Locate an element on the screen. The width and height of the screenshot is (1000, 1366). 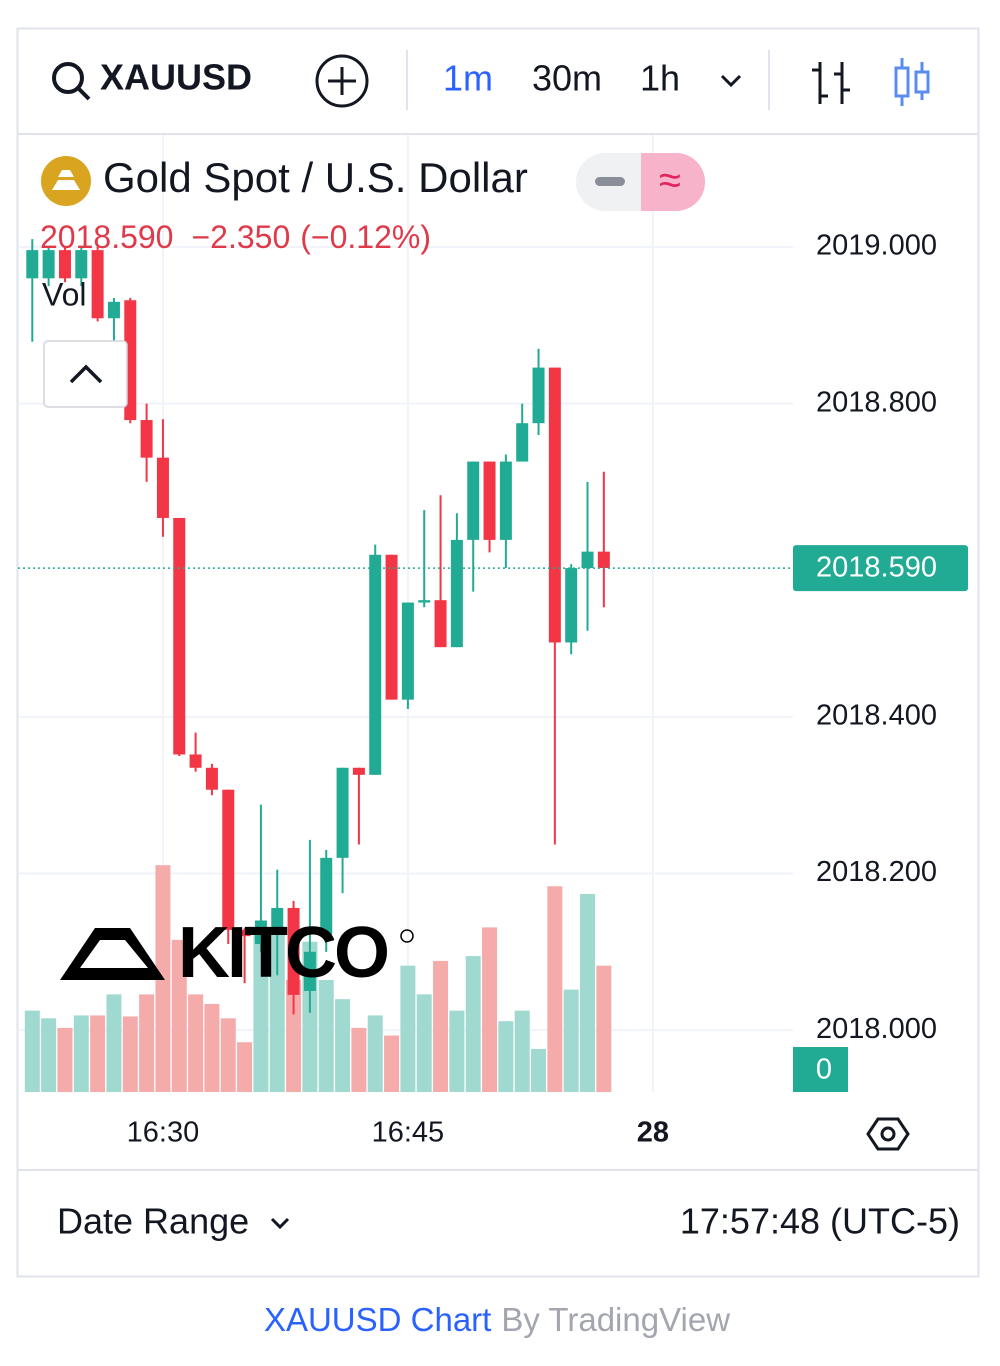
y-tick-label: 2018.200 is located at coordinates (876, 872).